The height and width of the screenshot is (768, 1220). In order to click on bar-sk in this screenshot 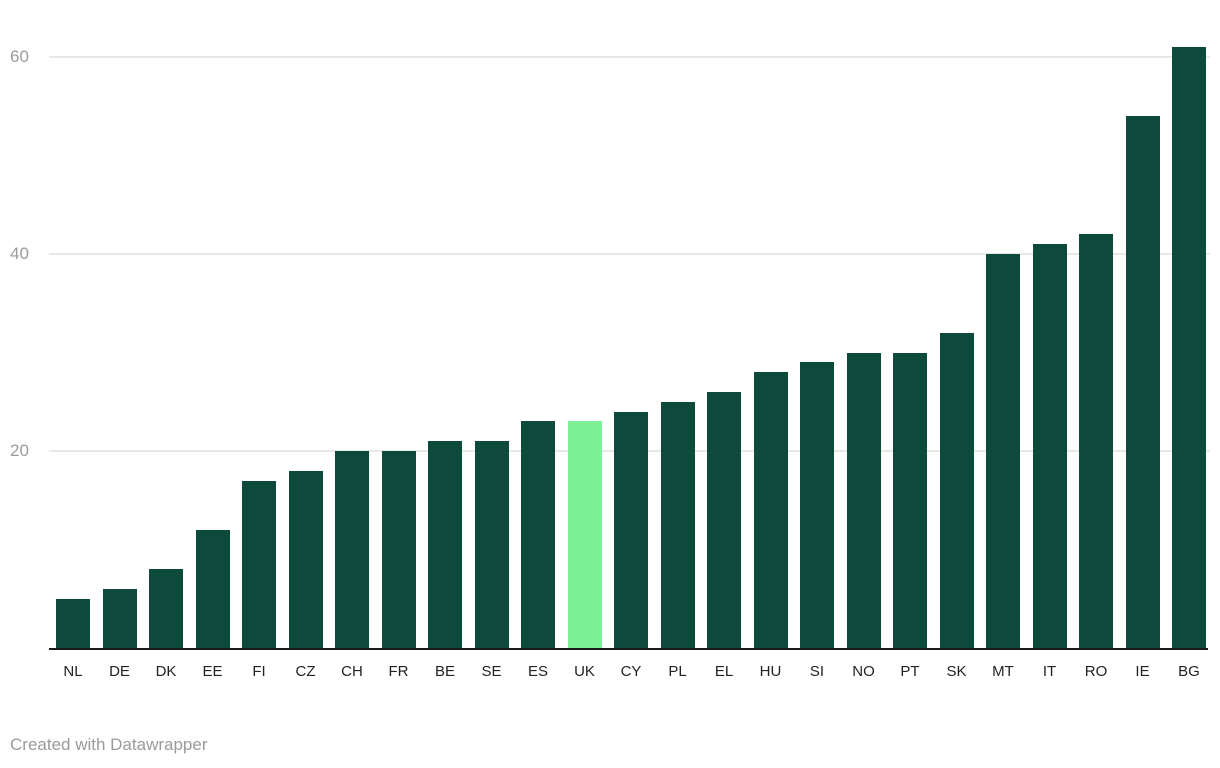, I will do `click(956, 490)`.